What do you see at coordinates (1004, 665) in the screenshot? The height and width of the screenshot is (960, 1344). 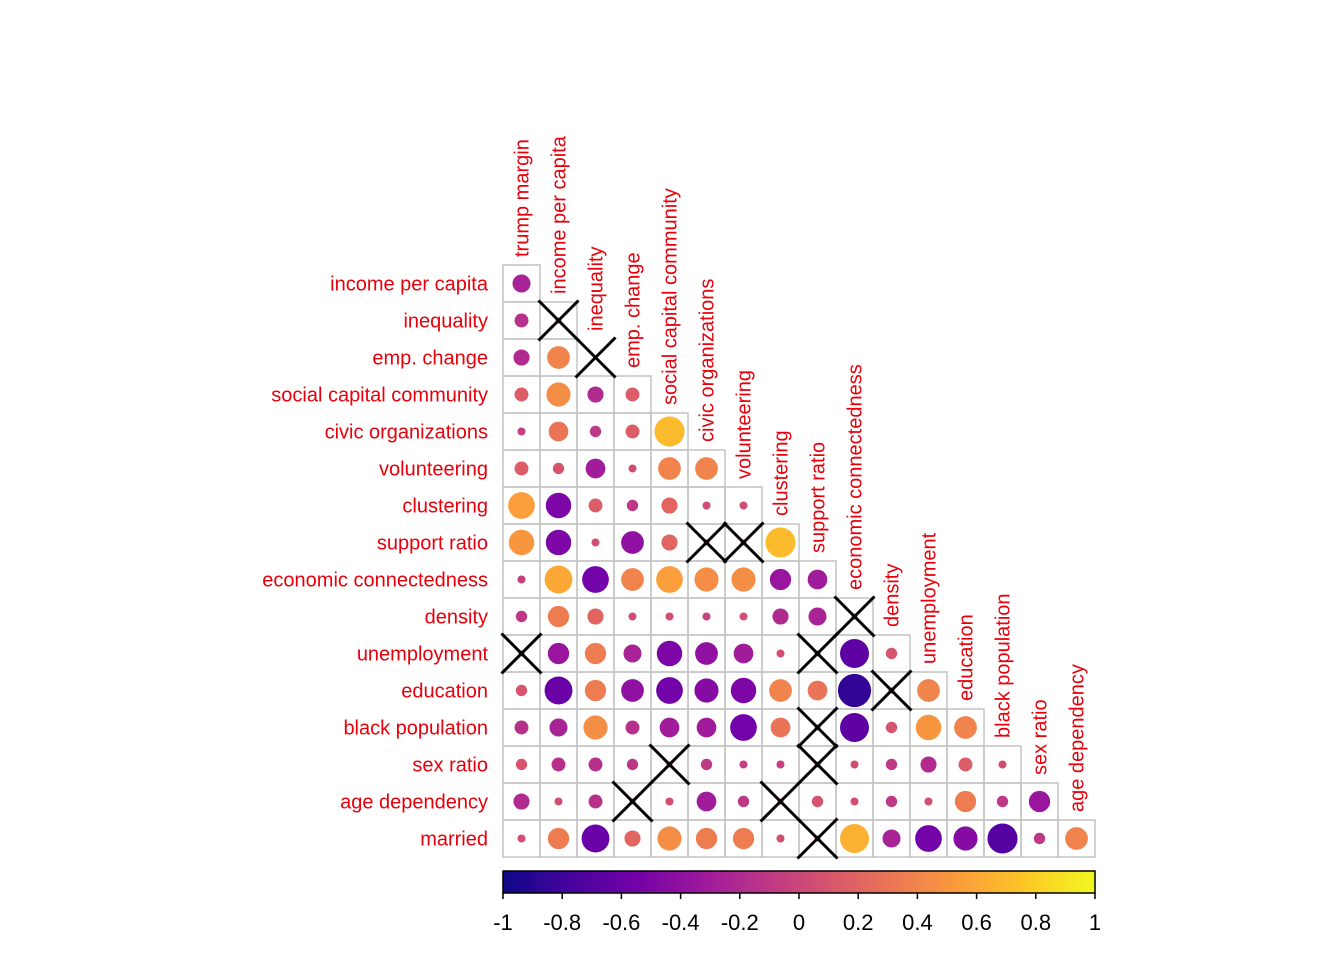 I see `column-label: black population` at bounding box center [1004, 665].